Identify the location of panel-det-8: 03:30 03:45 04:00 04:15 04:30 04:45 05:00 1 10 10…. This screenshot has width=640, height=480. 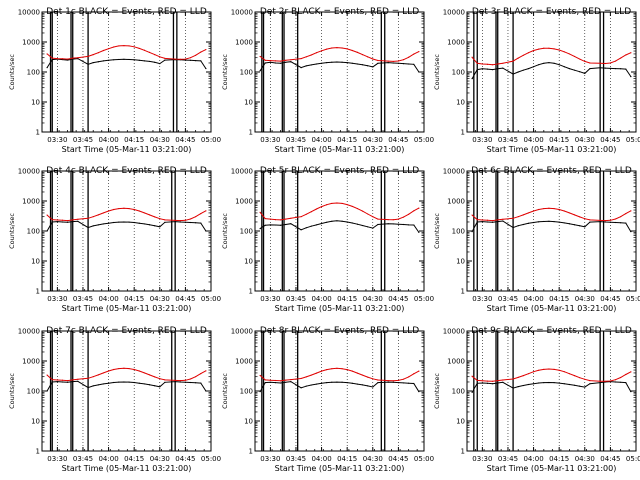
(327, 399).